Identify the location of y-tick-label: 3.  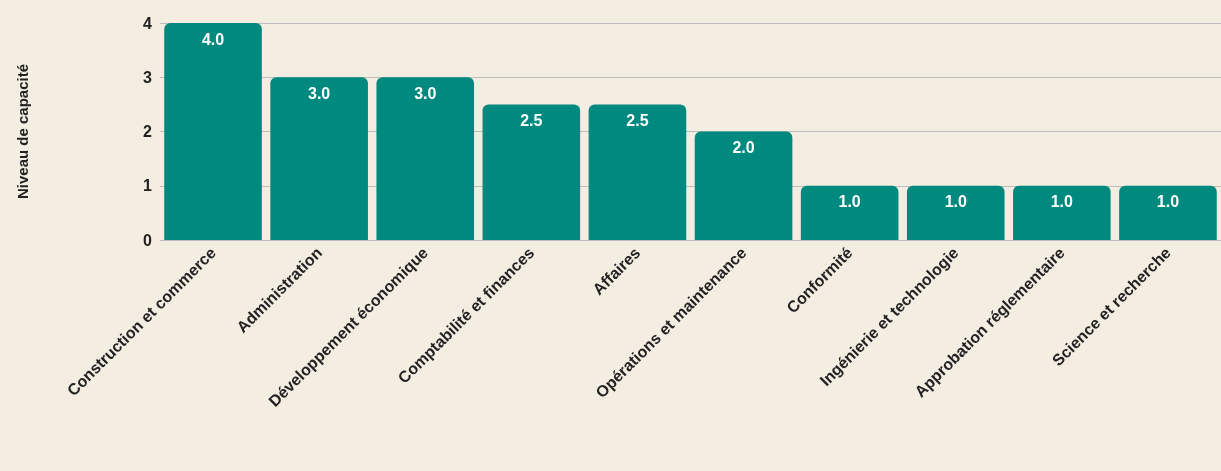
(148, 77).